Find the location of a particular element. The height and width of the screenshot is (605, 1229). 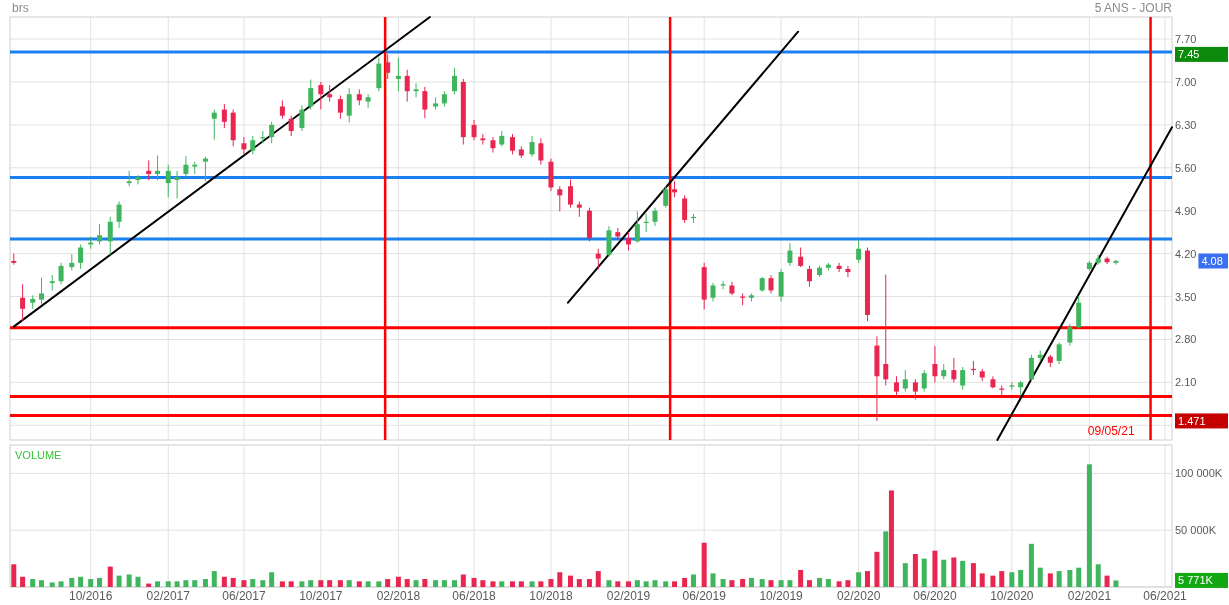

x-tick-label: 06/2018 is located at coordinates (474, 596).